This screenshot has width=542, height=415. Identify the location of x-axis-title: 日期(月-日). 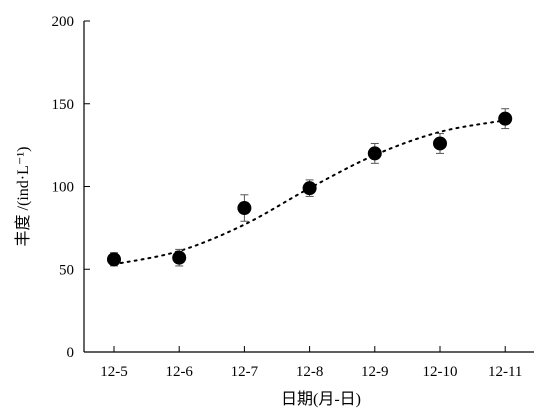
(321, 399).